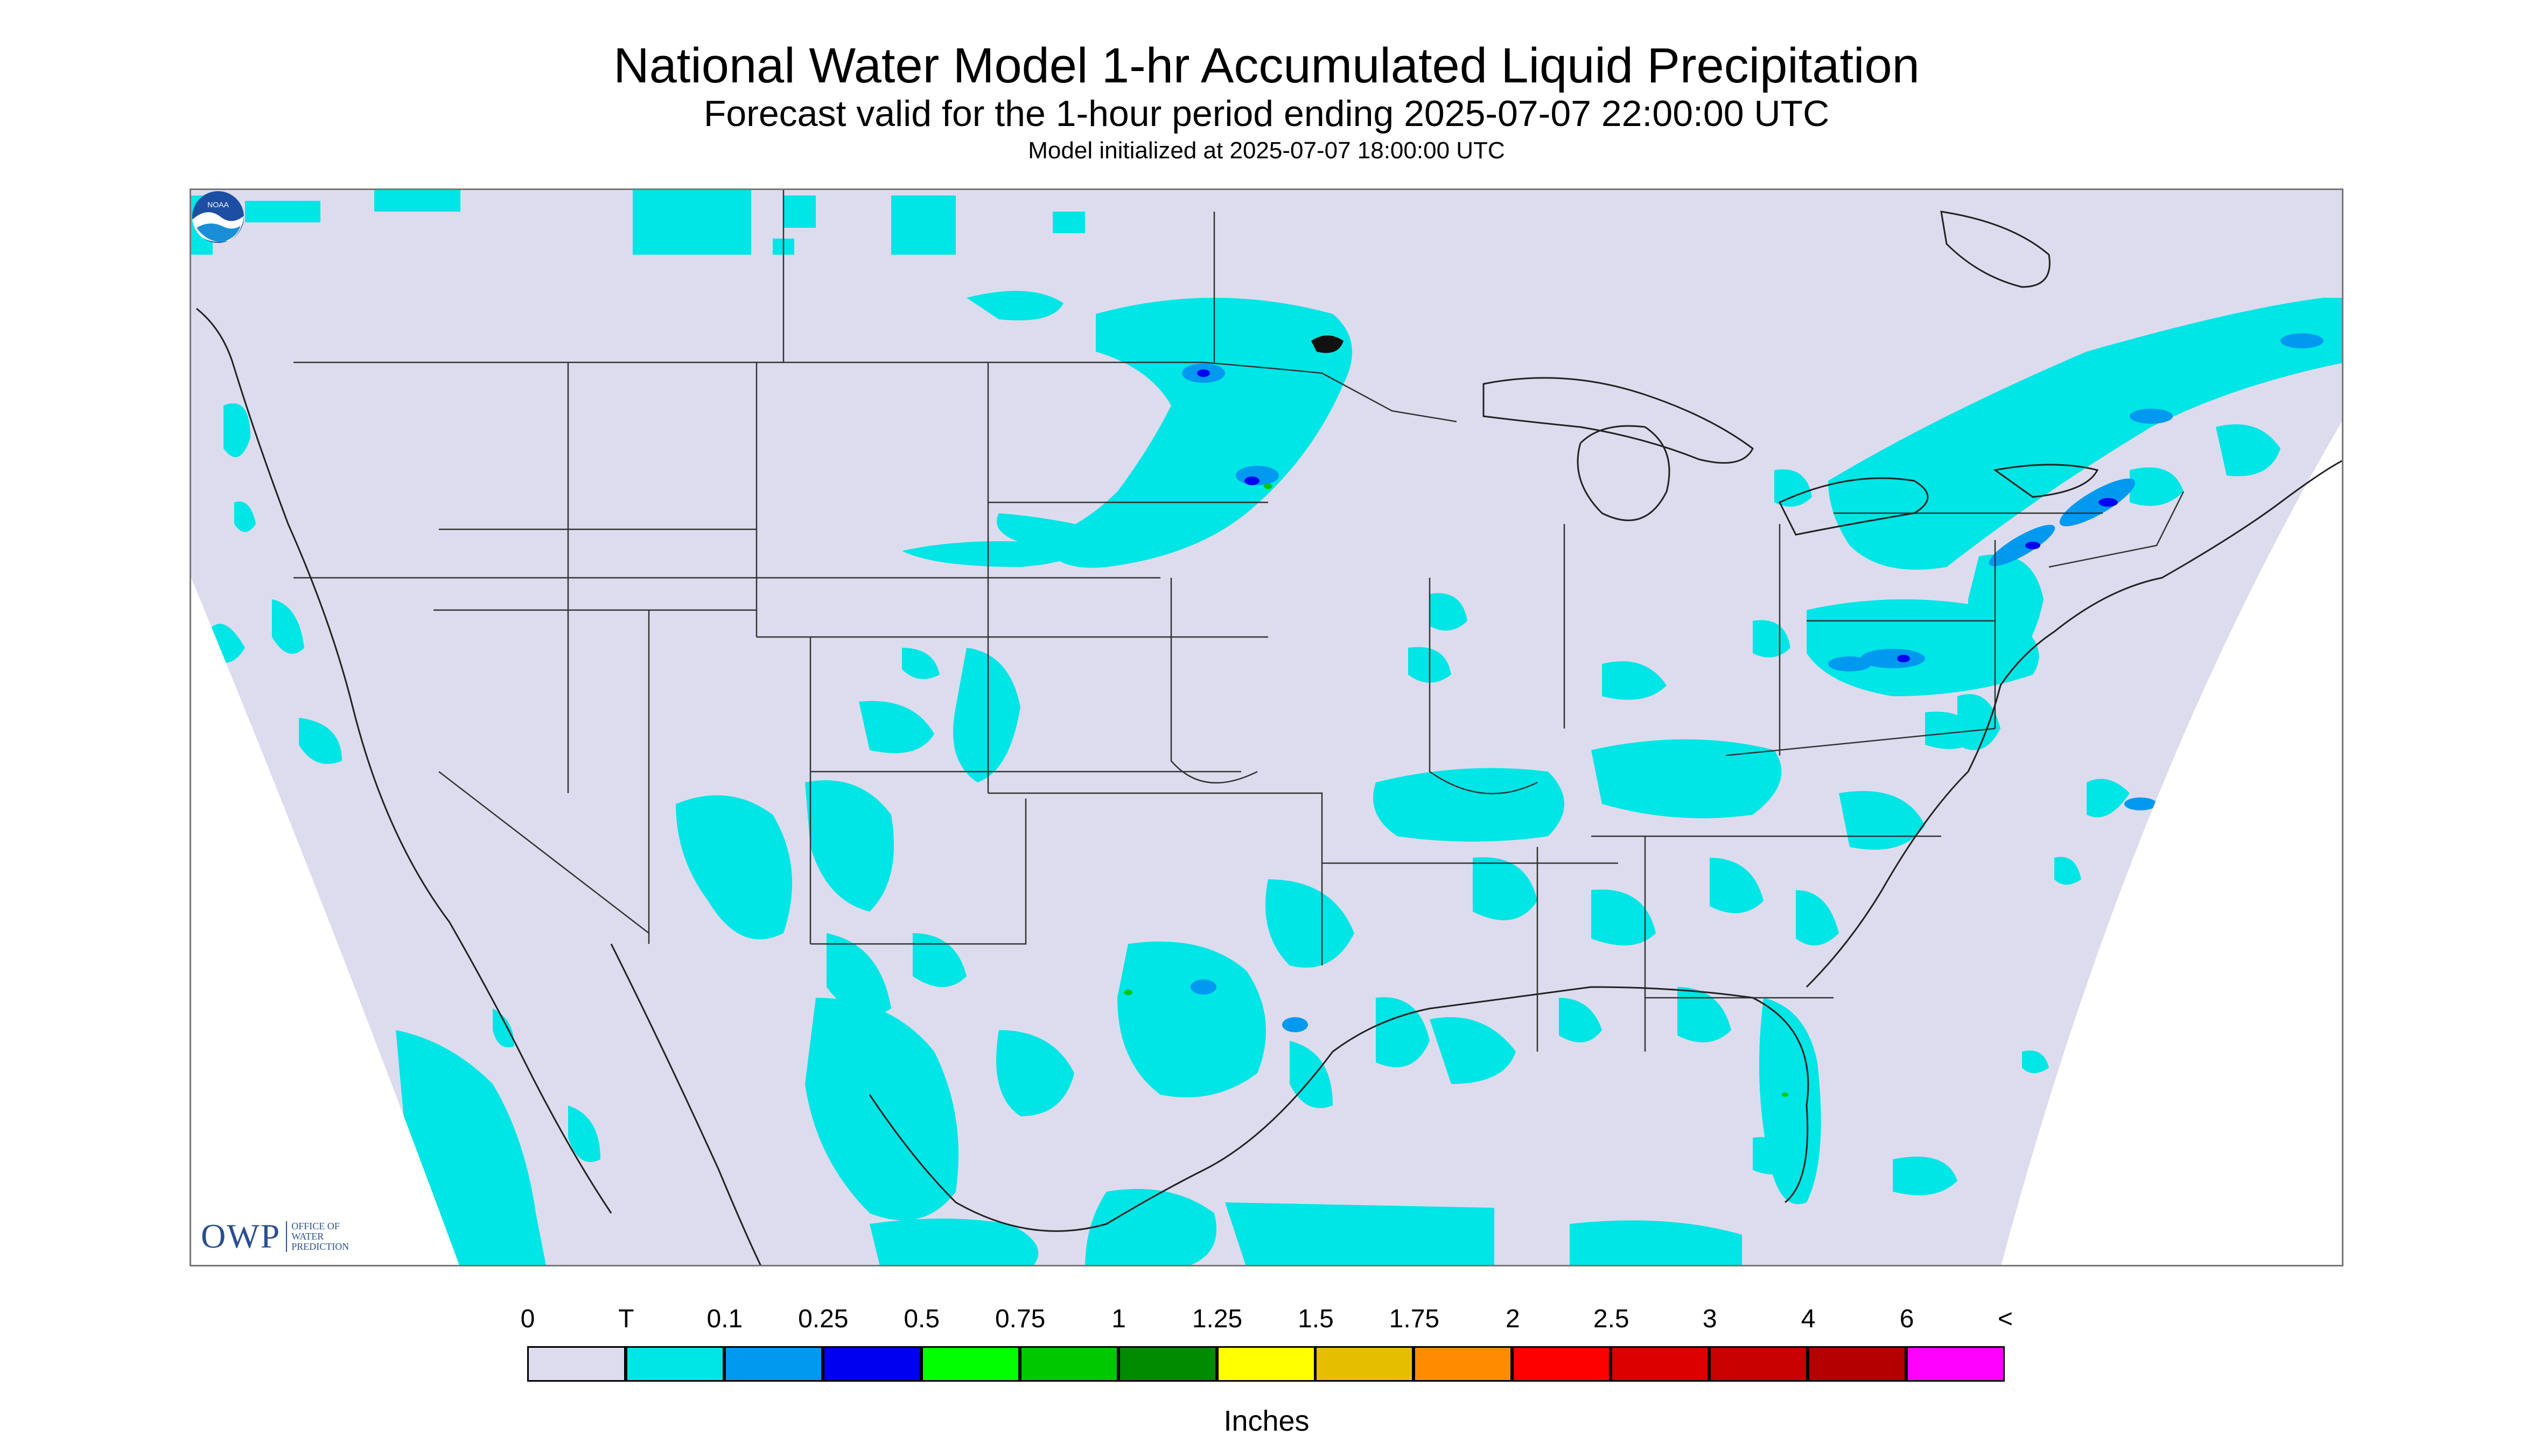 Image resolution: width=2533 pixels, height=1456 pixels. What do you see at coordinates (527, 1319) in the screenshot?
I see `legend-tick-label: 0` at bounding box center [527, 1319].